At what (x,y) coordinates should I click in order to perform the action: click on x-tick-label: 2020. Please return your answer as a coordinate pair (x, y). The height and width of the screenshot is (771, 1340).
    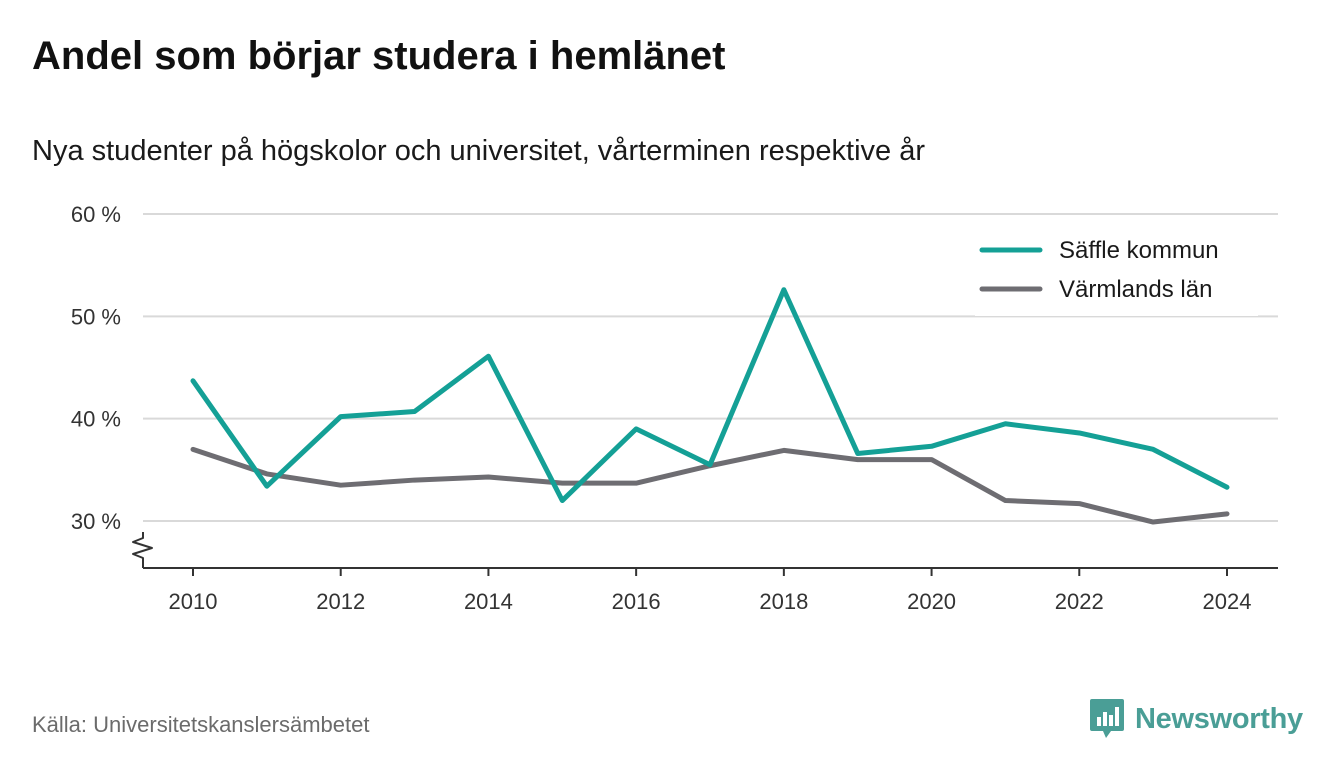
    Looking at the image, I should click on (931, 601).